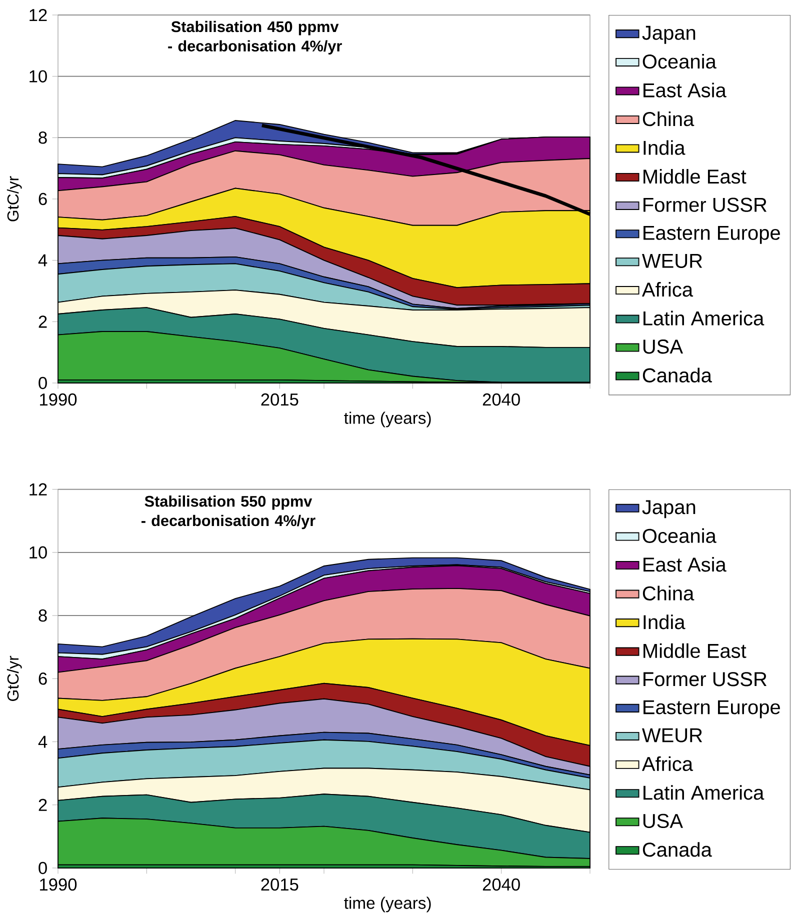 Image resolution: width=798 pixels, height=917 pixels. I want to click on text: Stabilisation 550 ppmv - decarbonisation 4%/yr, so click(229, 513).